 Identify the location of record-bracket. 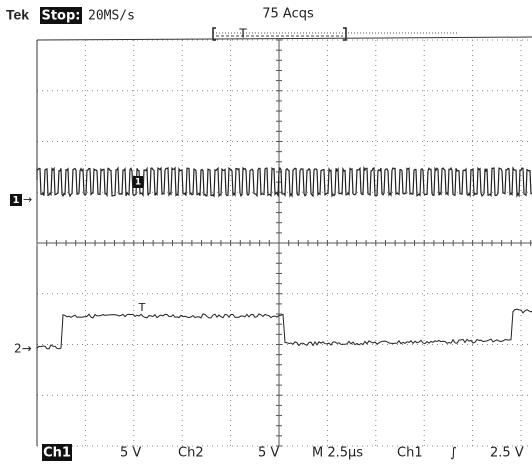
(279, 34).